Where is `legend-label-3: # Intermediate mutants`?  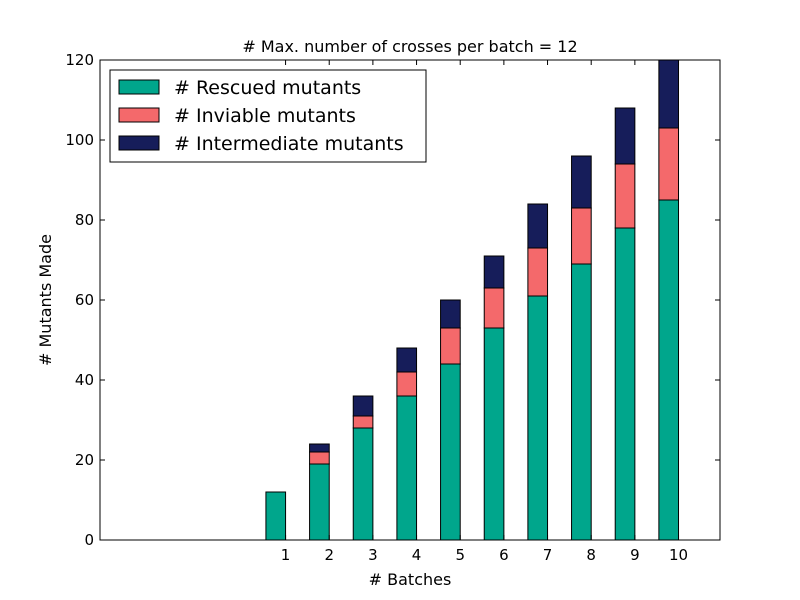
legend-label-3: # Intermediate mutants is located at coordinates (289, 144).